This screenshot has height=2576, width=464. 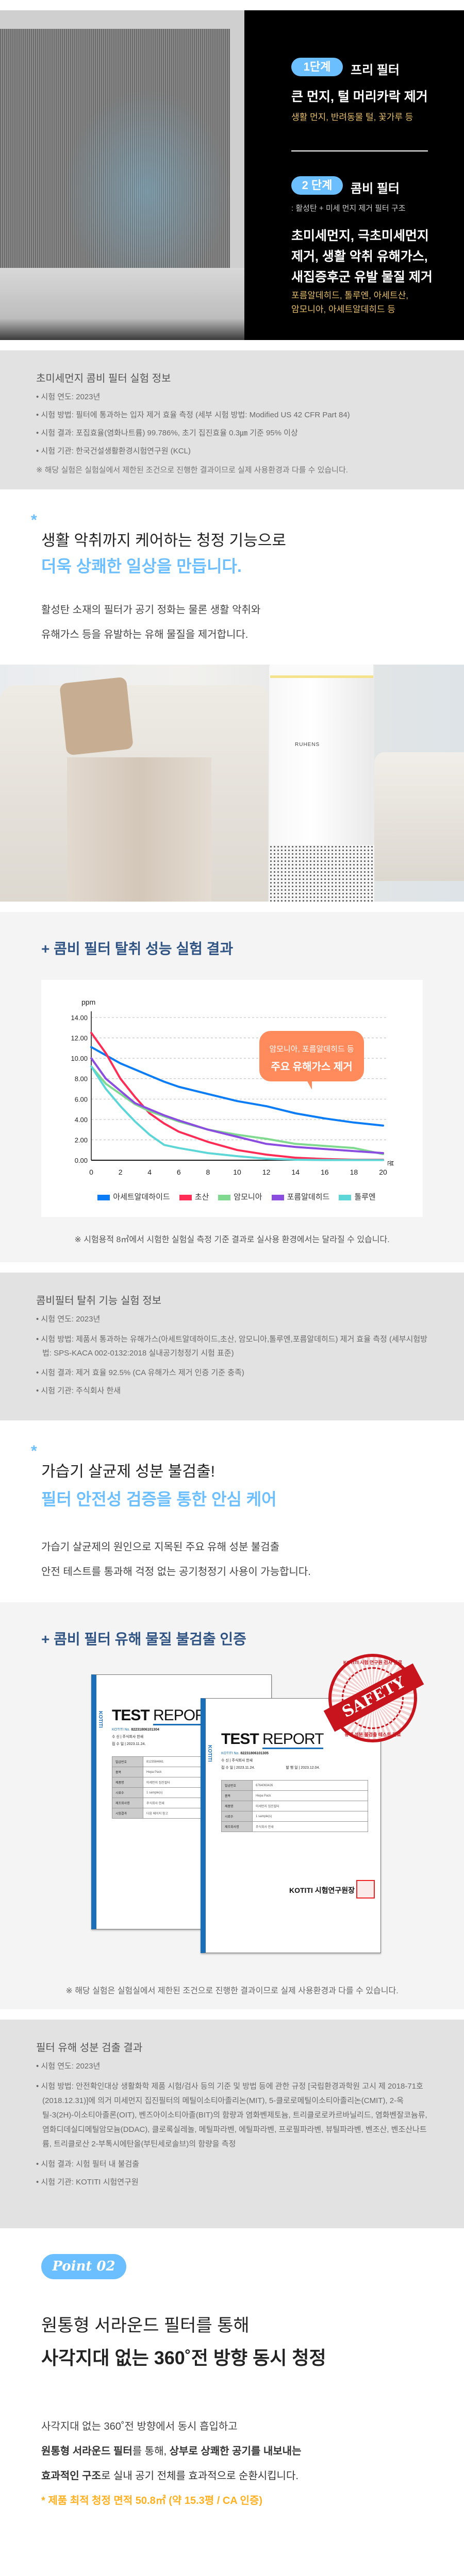 I want to click on stage2-main-line: 새집증후군 유발 물질 제거, so click(x=362, y=277).